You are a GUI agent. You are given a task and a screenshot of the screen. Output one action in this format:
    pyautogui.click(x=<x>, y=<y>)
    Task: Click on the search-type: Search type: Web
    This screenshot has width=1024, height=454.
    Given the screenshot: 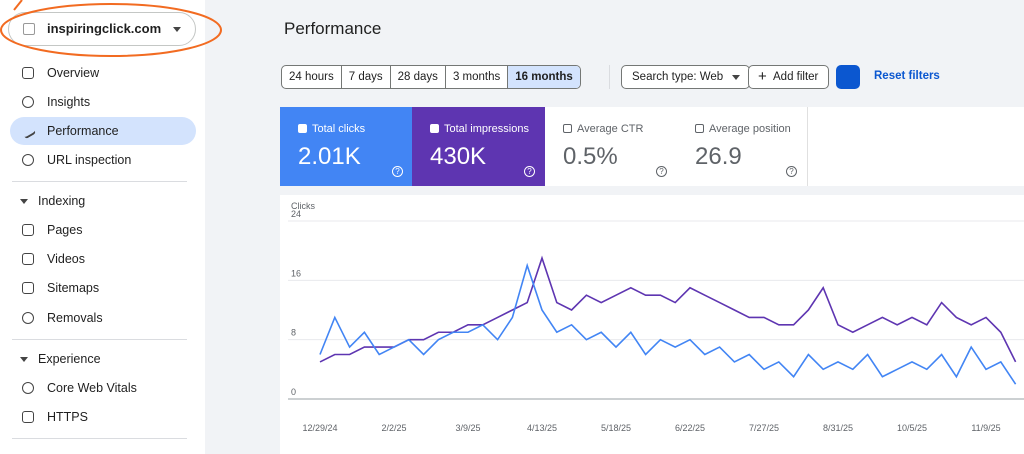 What is the action you would take?
    pyautogui.click(x=686, y=77)
    